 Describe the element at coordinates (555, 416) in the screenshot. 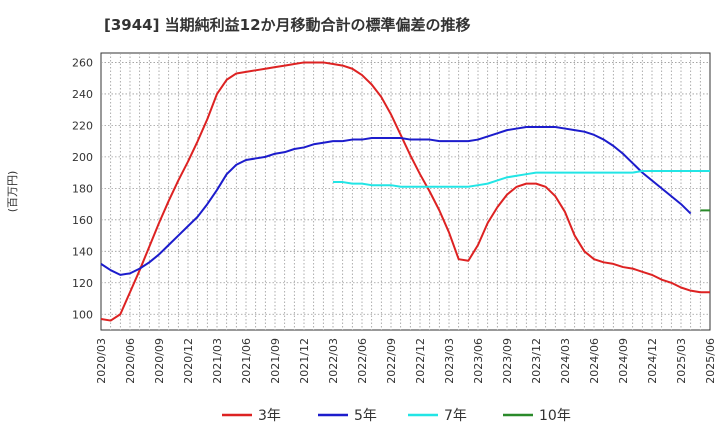

I see `legend-label: 10年` at that location.